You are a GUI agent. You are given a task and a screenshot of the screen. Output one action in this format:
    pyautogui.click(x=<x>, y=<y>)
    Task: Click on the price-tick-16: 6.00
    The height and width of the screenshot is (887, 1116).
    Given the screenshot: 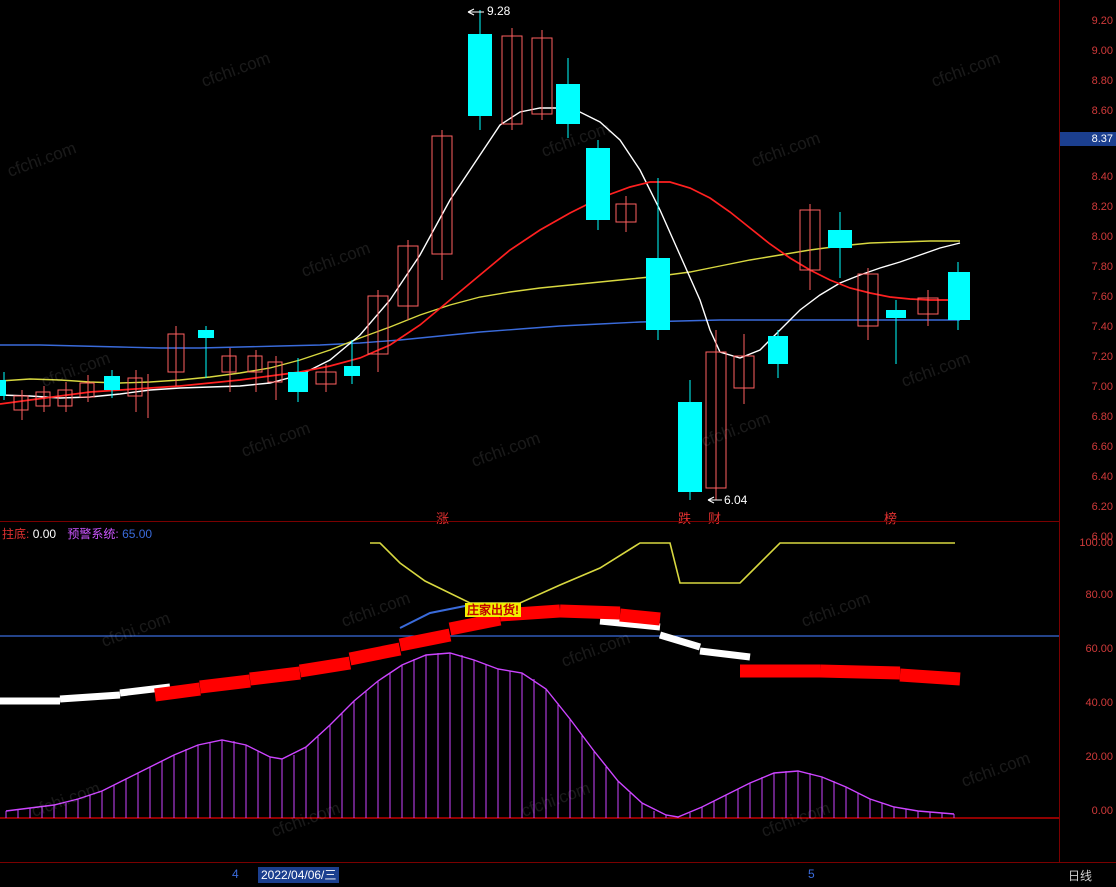 What is the action you would take?
    pyautogui.click(x=1102, y=537)
    